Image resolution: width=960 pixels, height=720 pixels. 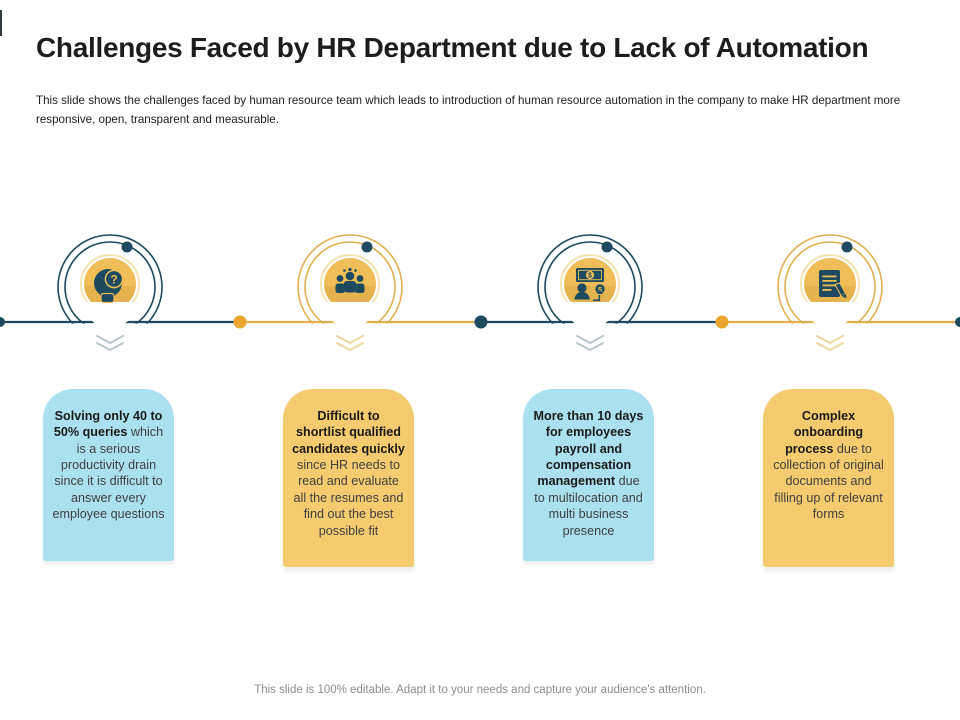 I want to click on challenge-4-highlight: Complex onboarding process, so click(x=824, y=432).